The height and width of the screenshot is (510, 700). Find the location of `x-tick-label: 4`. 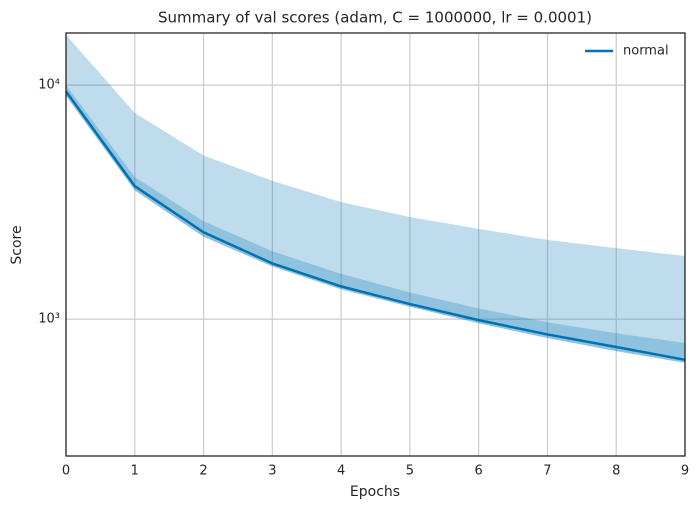

x-tick-label: 4 is located at coordinates (341, 471).